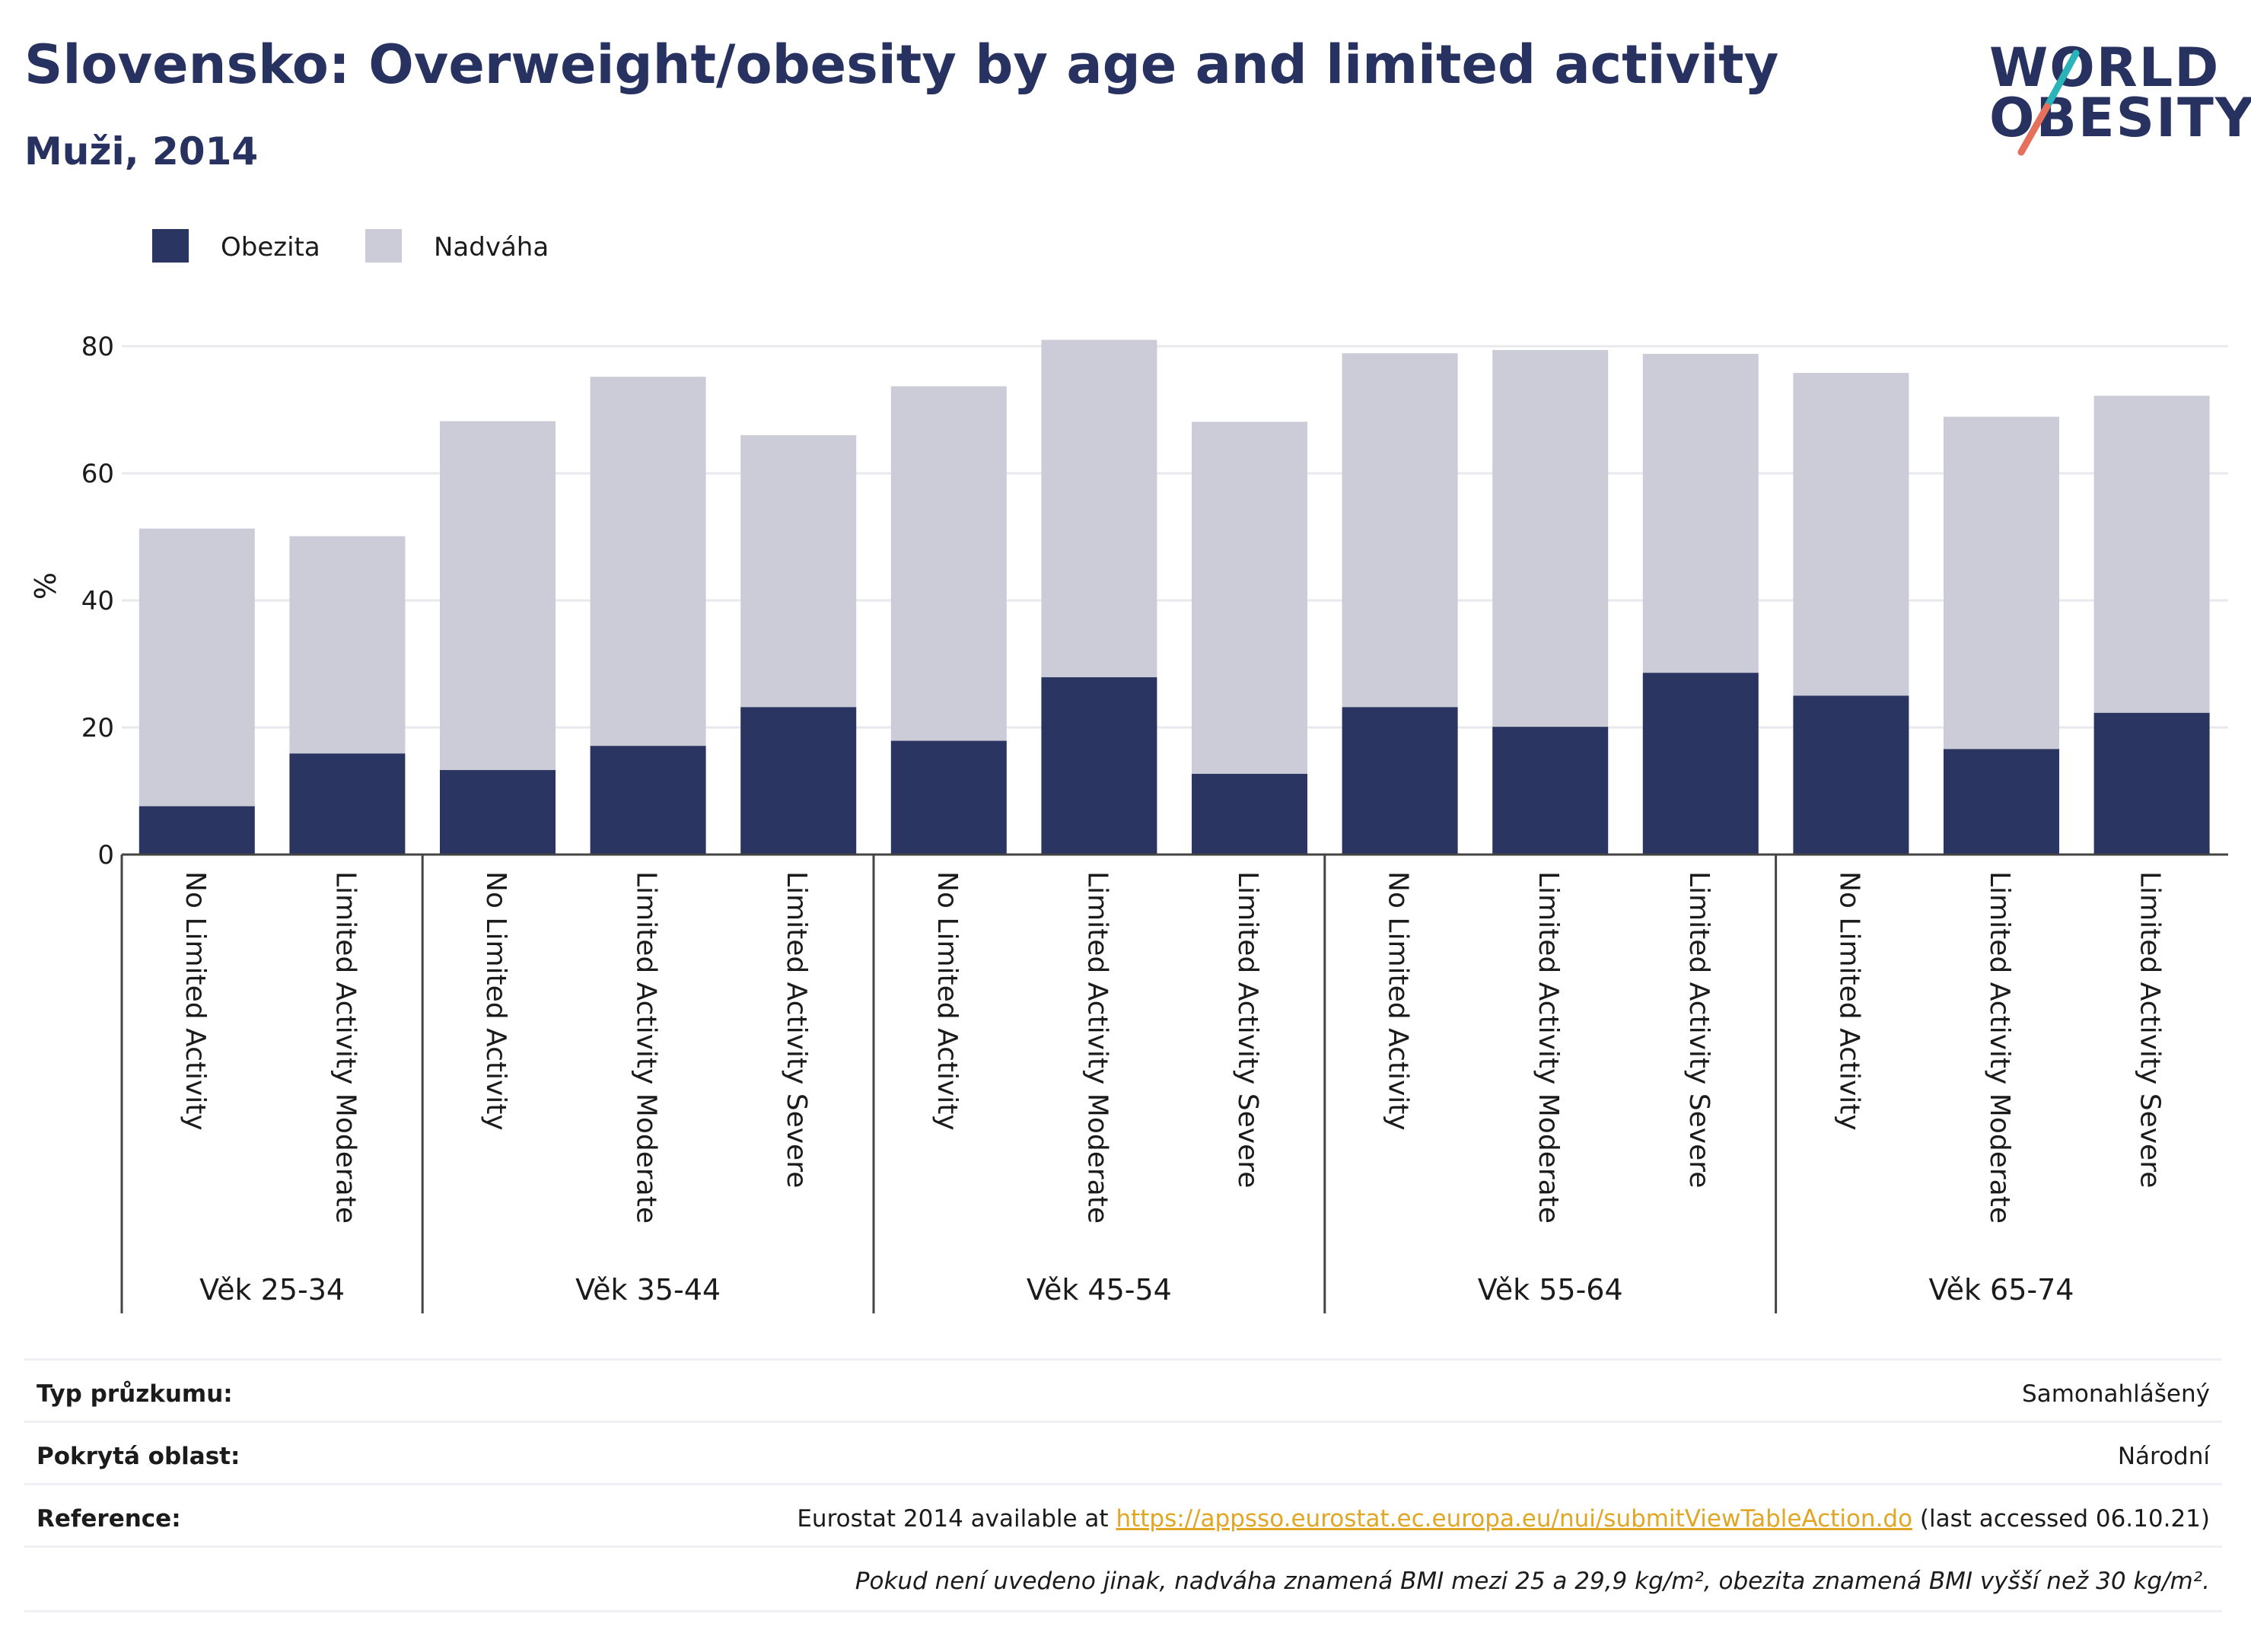 The width and height of the screenshot is (2251, 1652). What do you see at coordinates (2116, 1394) in the screenshot?
I see `info-value-survey-type: Samonahlášený` at bounding box center [2116, 1394].